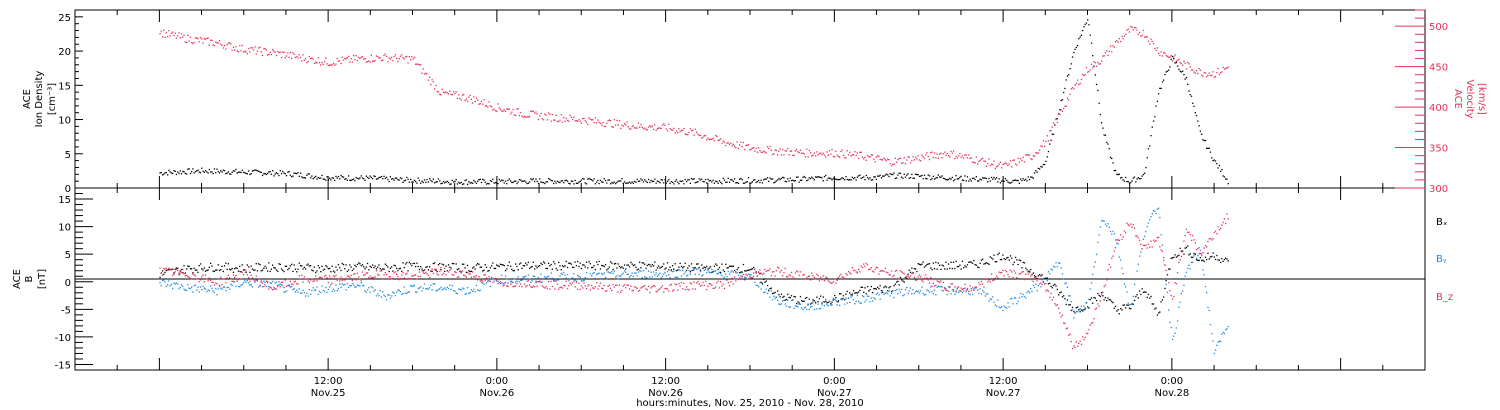 Image resolution: width=1500 pixels, height=410 pixels. What do you see at coordinates (17, 279) in the screenshot?
I see `bottom-left-label-1: ACE` at bounding box center [17, 279].